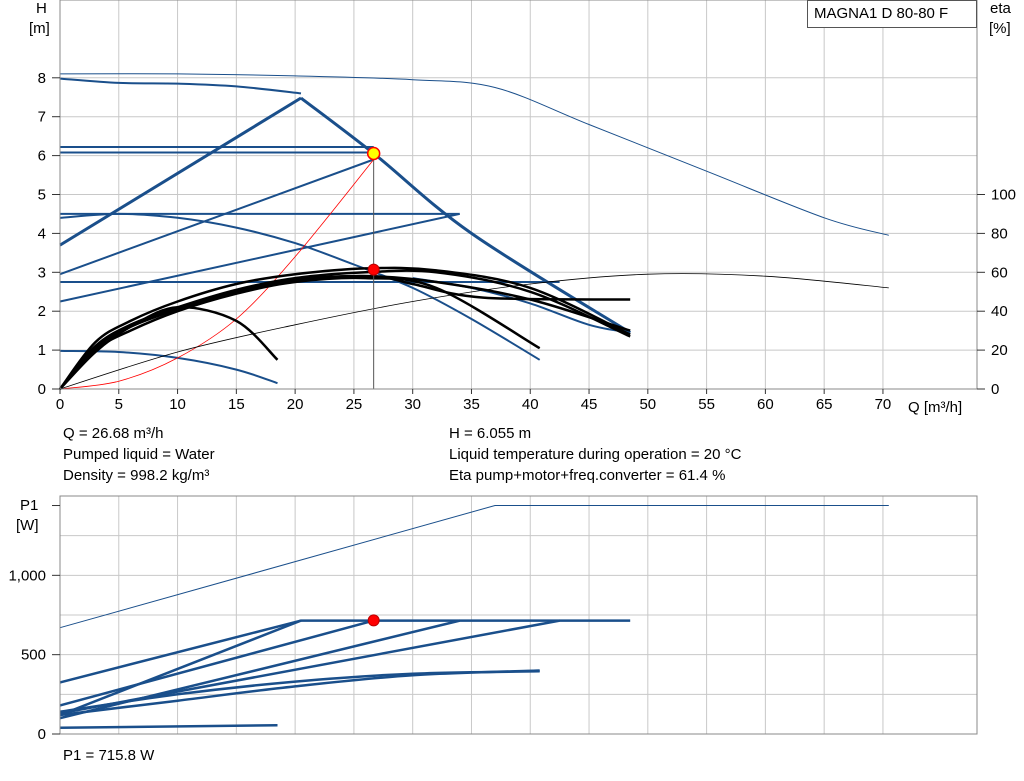 This screenshot has width=1024, height=781. What do you see at coordinates (999, 272) in the screenshot?
I see `y2-tick-label: 60` at bounding box center [999, 272].